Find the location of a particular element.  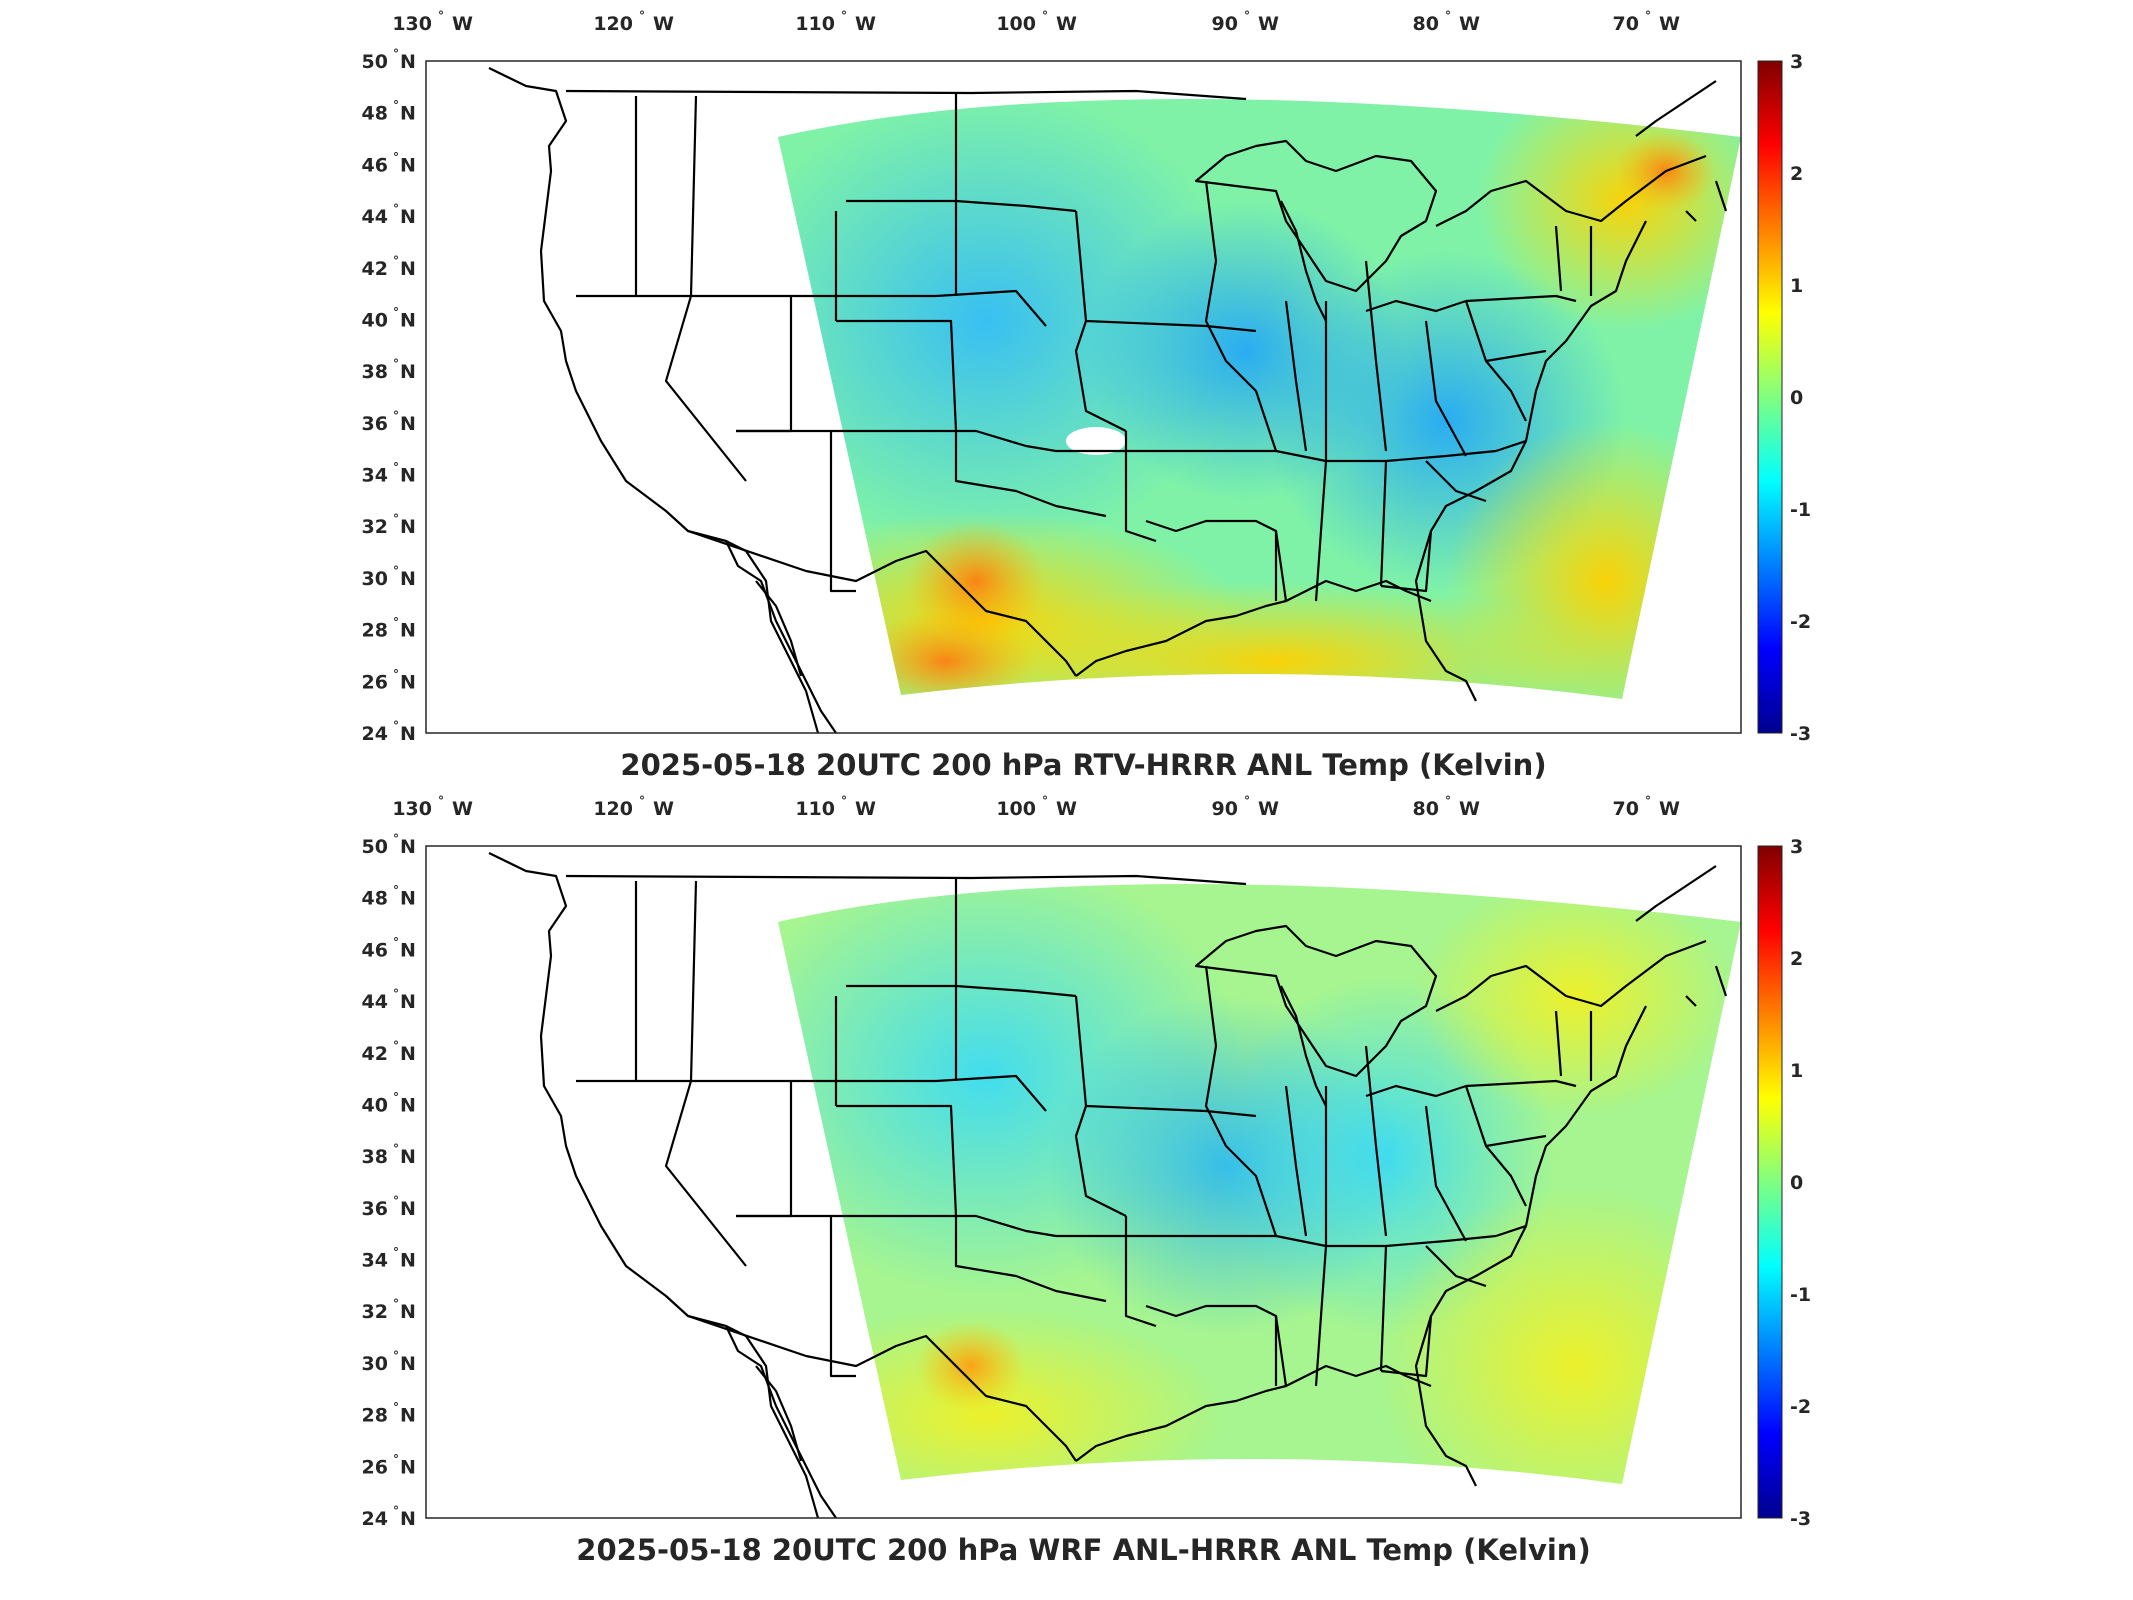

lat-tick-label: 46 is located at coordinates (375, 165).